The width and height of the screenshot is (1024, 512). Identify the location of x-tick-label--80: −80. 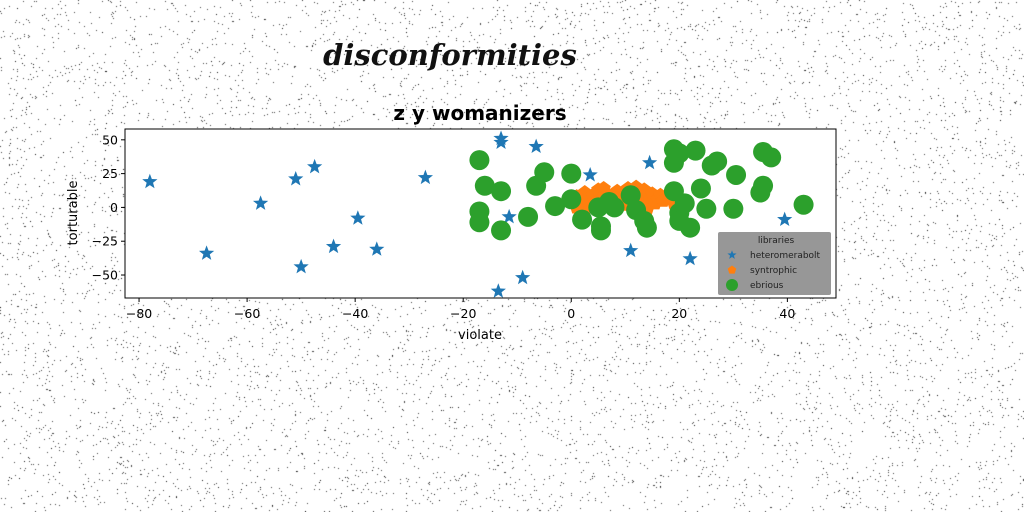
(139, 313).